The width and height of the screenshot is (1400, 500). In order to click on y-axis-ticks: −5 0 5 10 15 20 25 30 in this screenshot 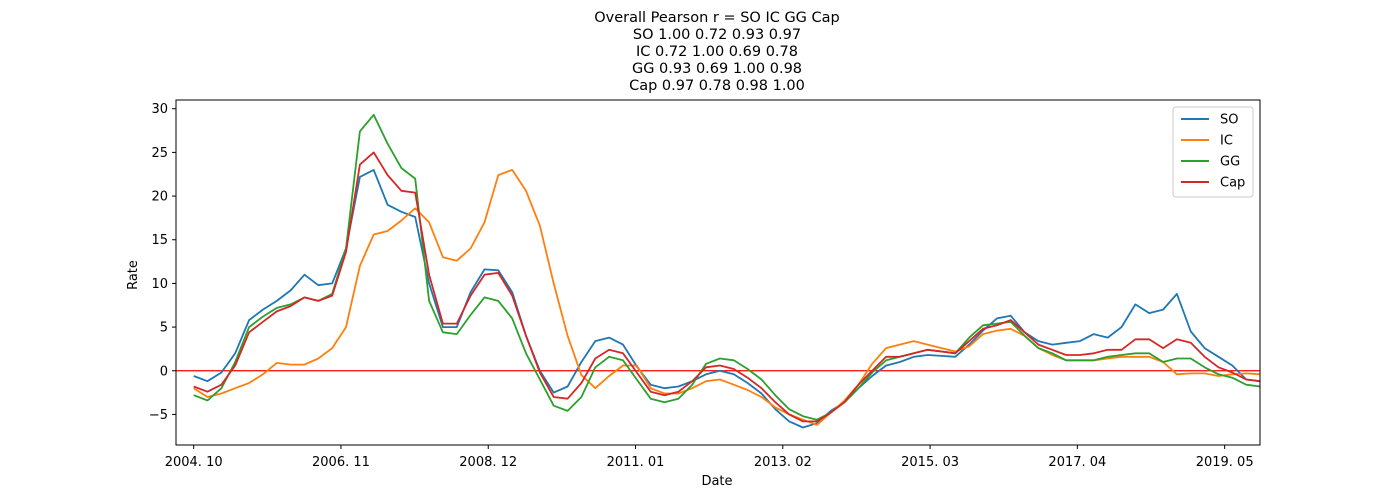, I will do `click(162, 262)`.